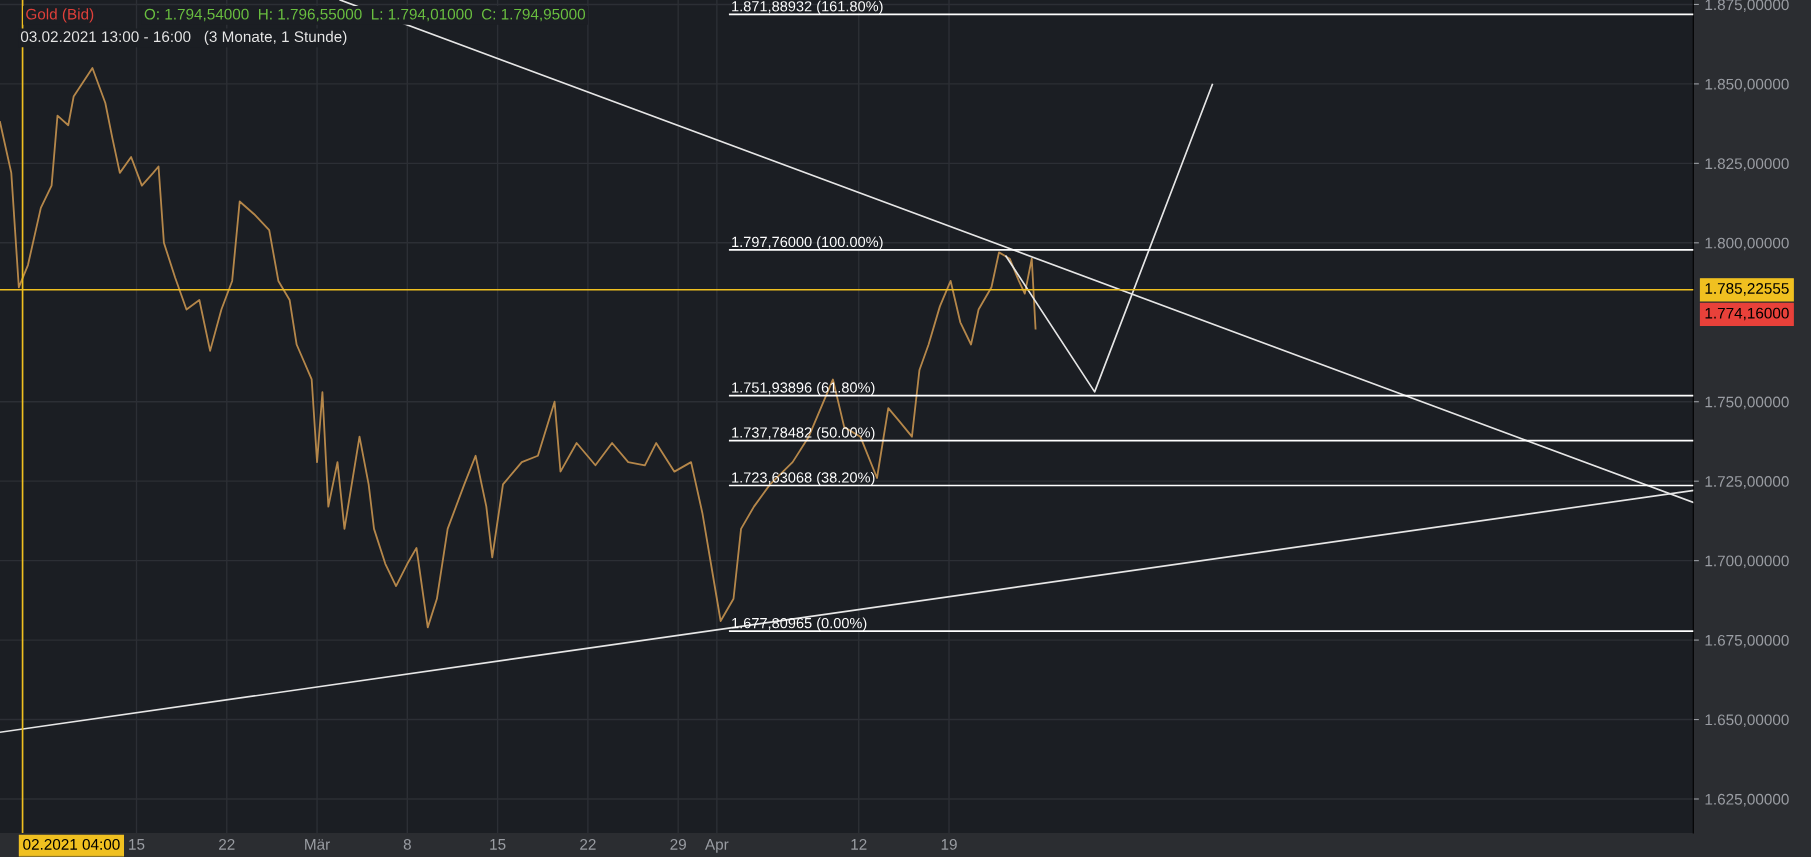  Describe the element at coordinates (407, 844) in the screenshot. I see `x-tick-label: 8` at that location.